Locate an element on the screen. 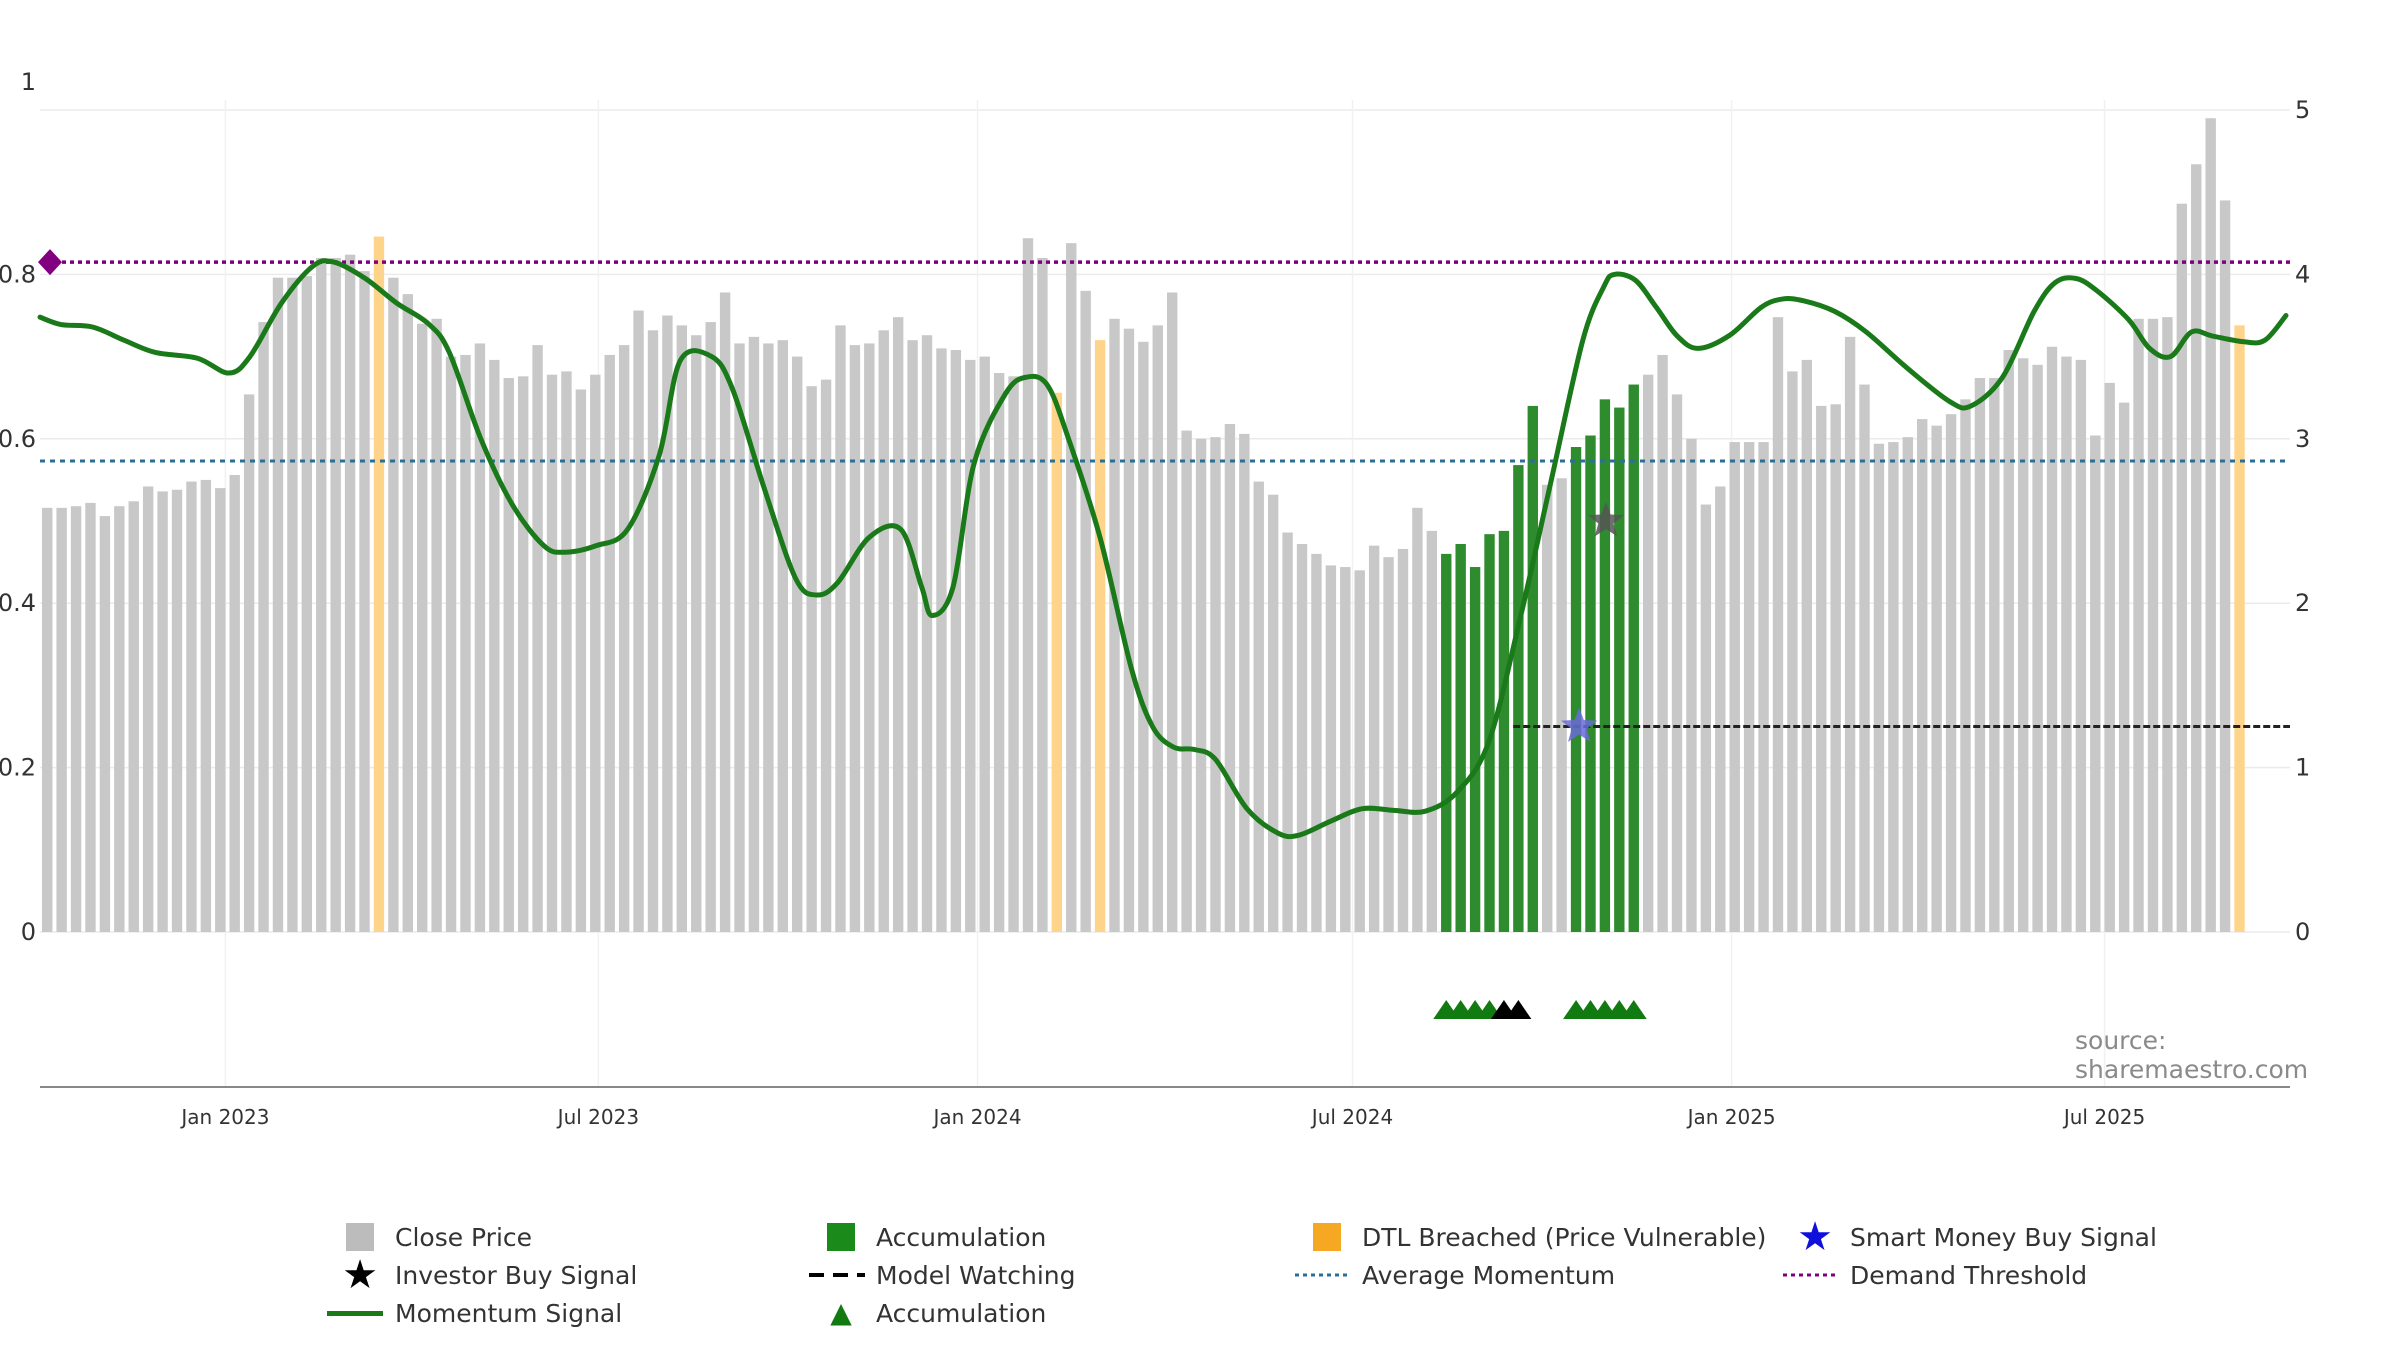 This screenshot has height=1350, width=2400. accumulation-triangles is located at coordinates (1540, 1009).